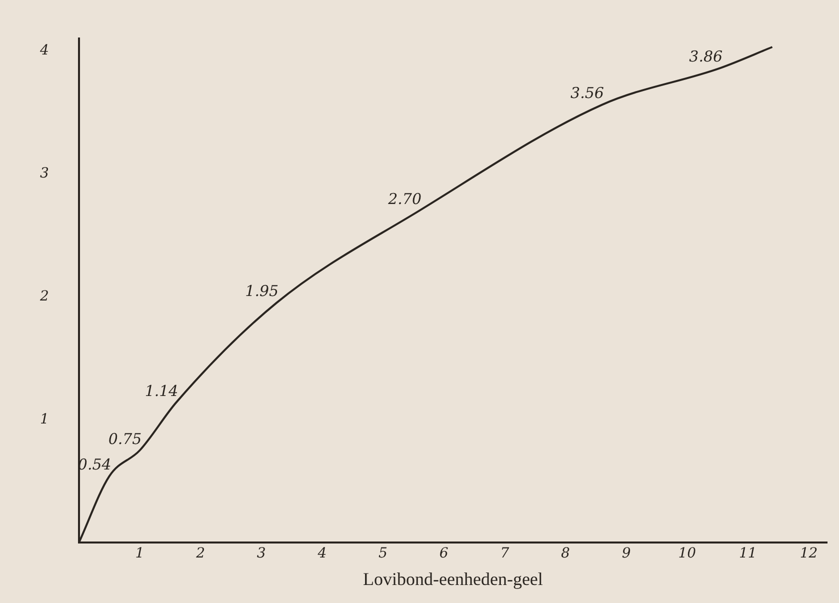 This screenshot has width=839, height=603. What do you see at coordinates (321, 554) in the screenshot?
I see `x-tick-label: 4` at bounding box center [321, 554].